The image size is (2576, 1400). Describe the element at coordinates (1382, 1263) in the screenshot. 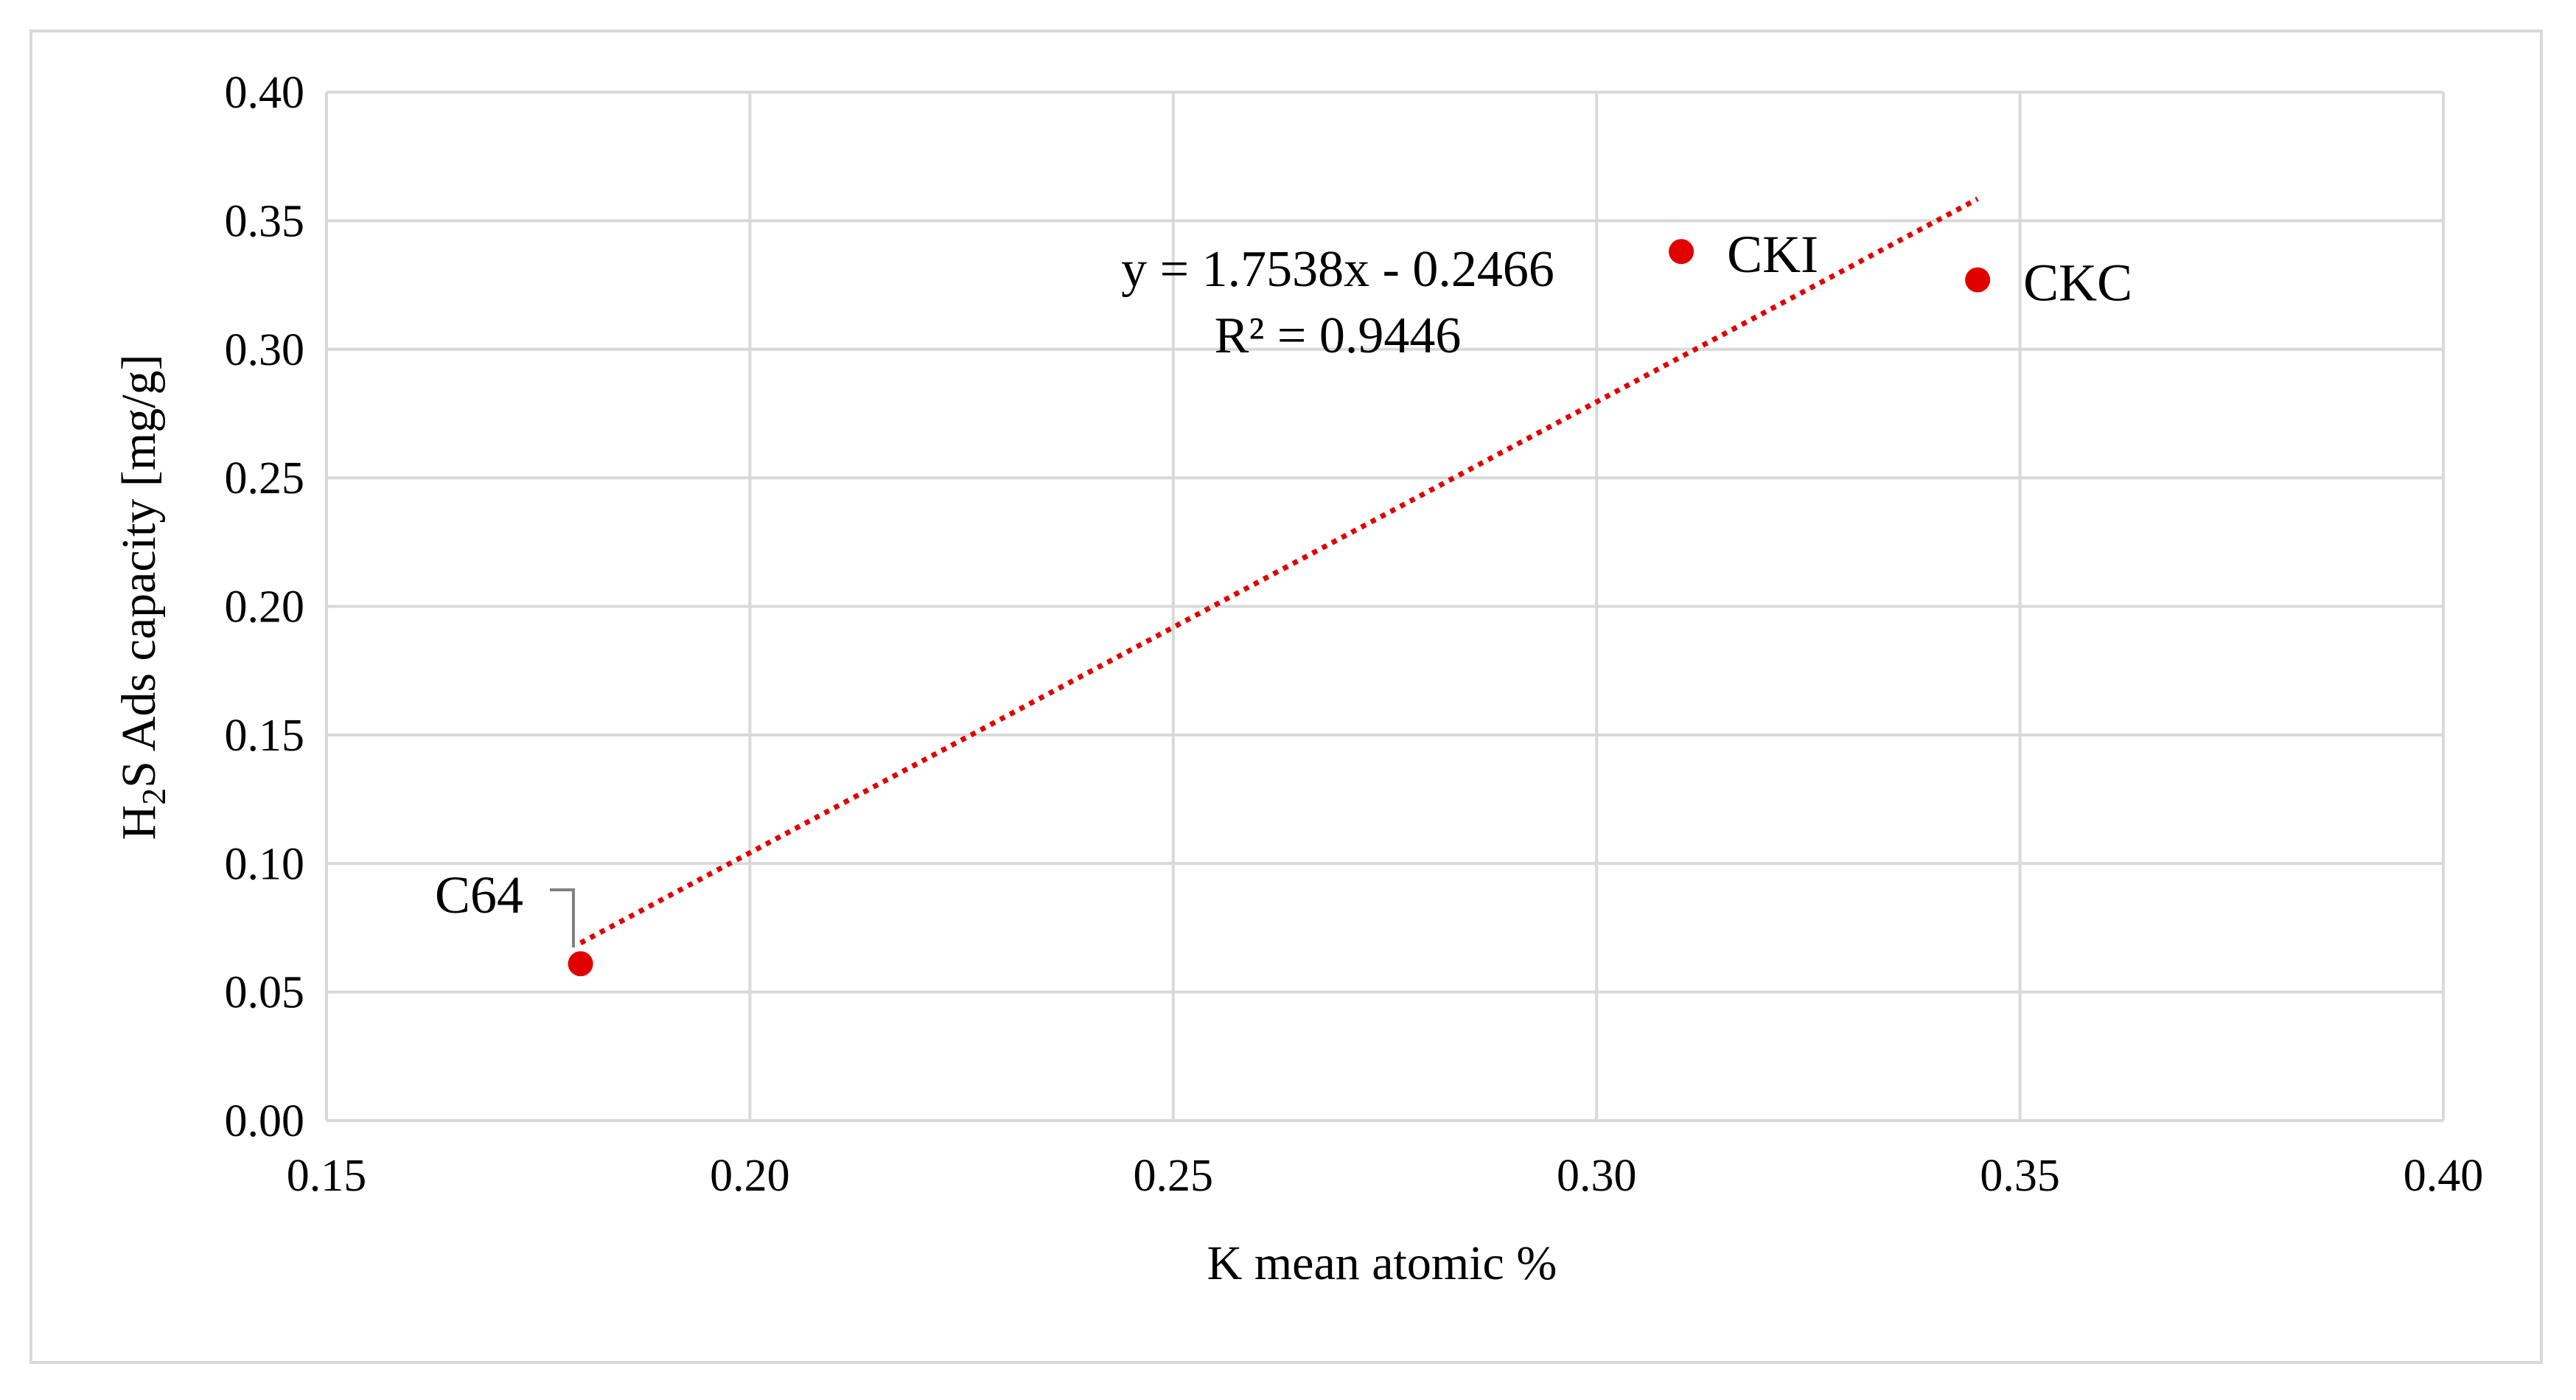

I see `x-axis-title: K mean atomic %` at that location.